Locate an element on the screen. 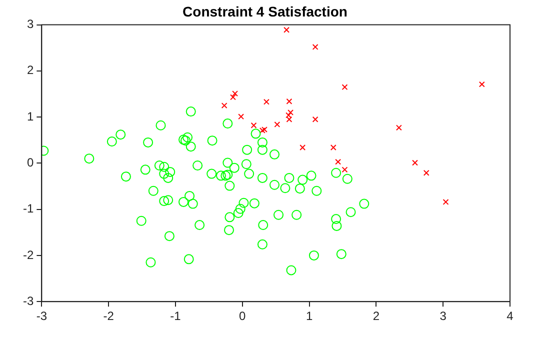 This screenshot has width=560, height=337. x-tick-label: -2 is located at coordinates (108, 316).